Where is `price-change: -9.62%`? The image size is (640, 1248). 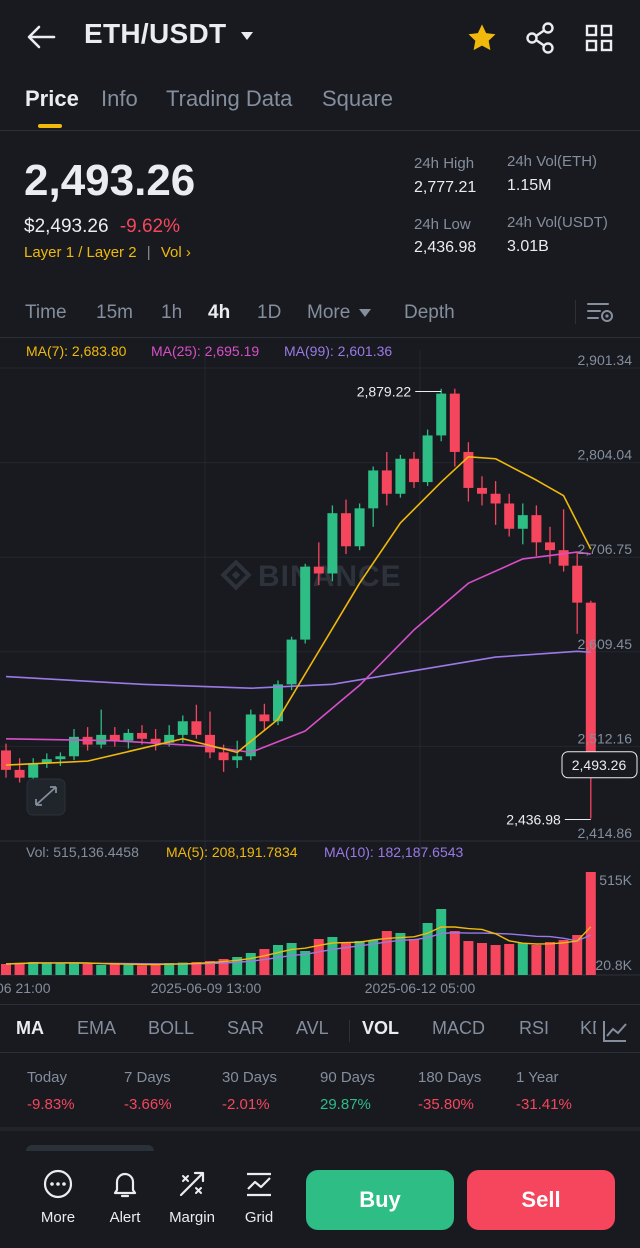
price-change: -9.62% is located at coordinates (150, 226).